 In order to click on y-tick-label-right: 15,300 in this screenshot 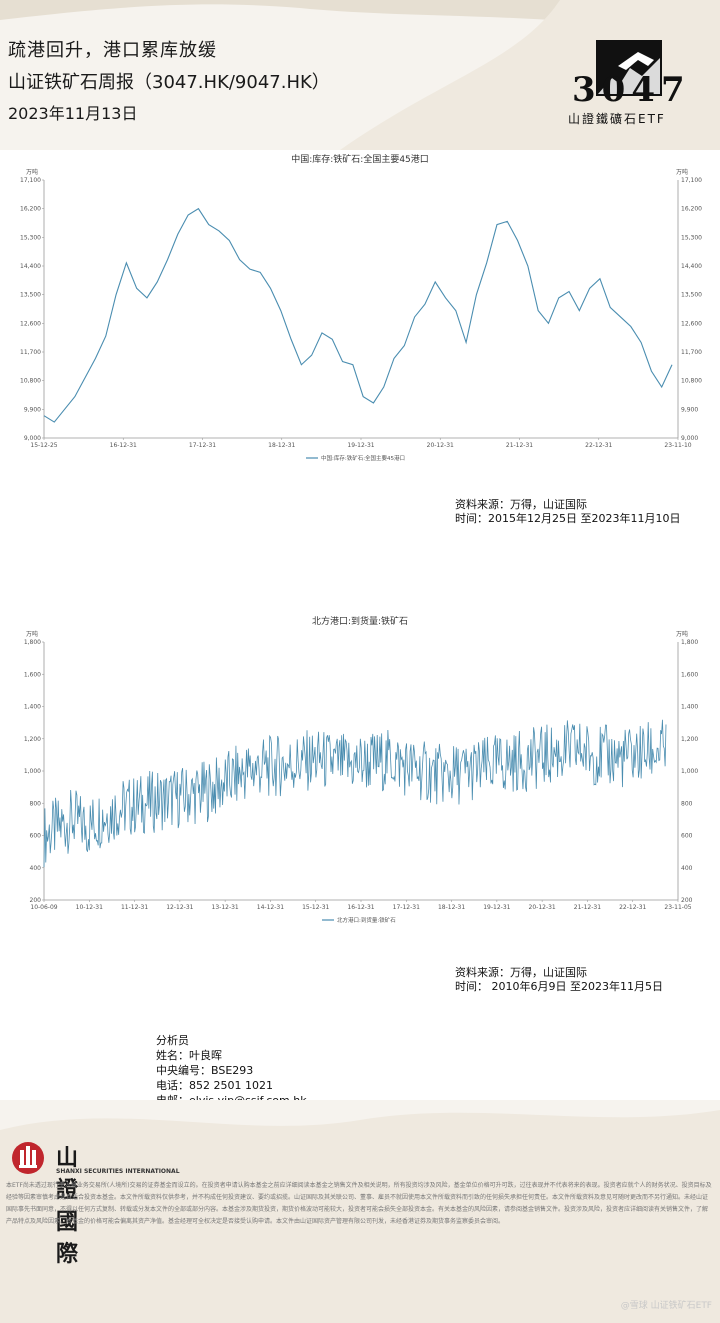, I will do `click(691, 237)`.